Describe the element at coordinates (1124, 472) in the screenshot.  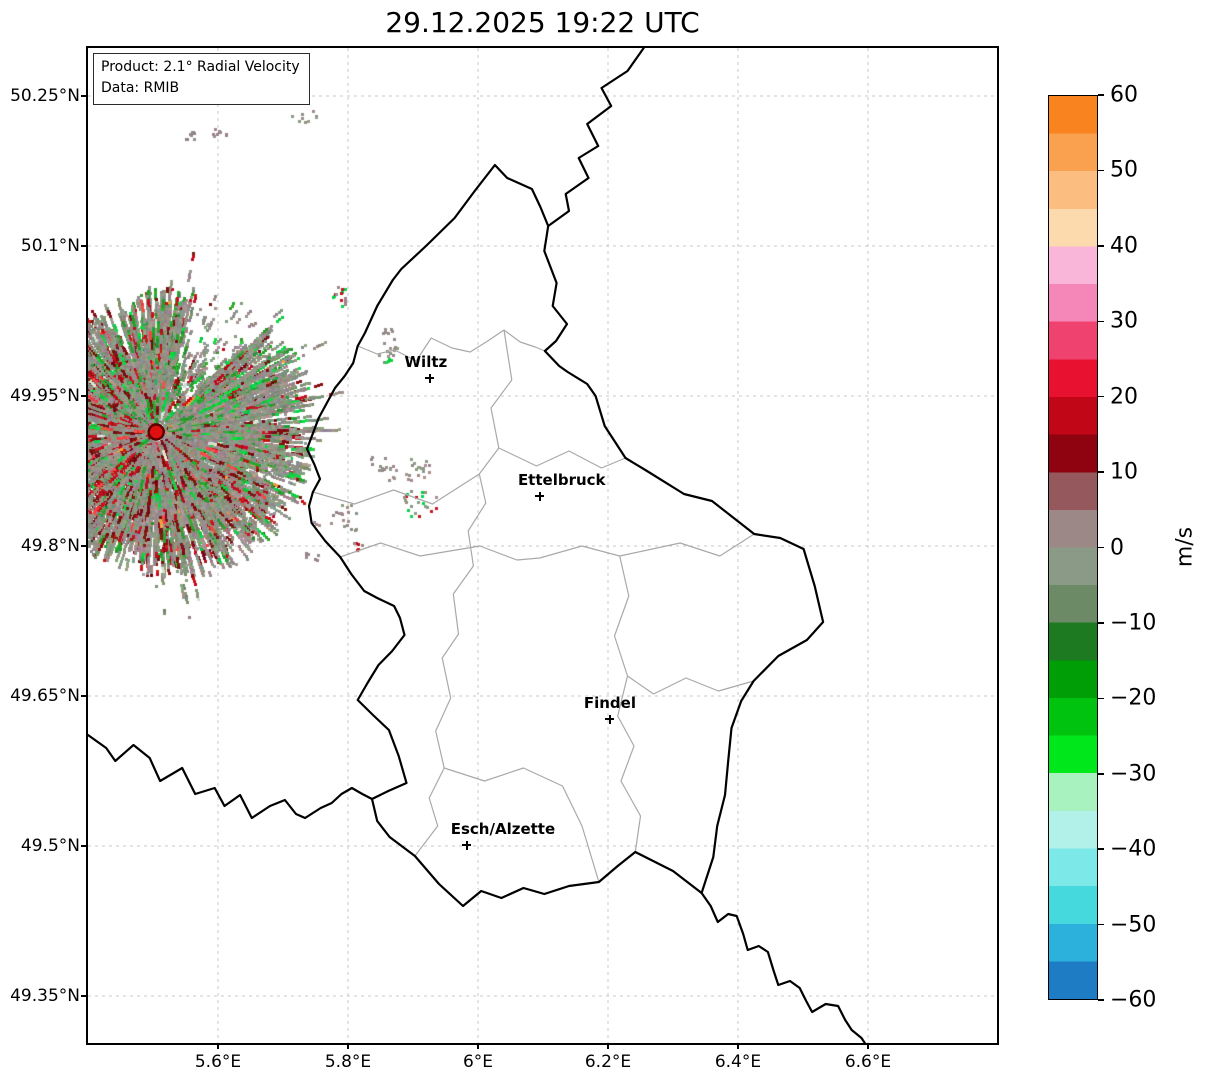
I see `colorbar-tick-label: 10` at that location.